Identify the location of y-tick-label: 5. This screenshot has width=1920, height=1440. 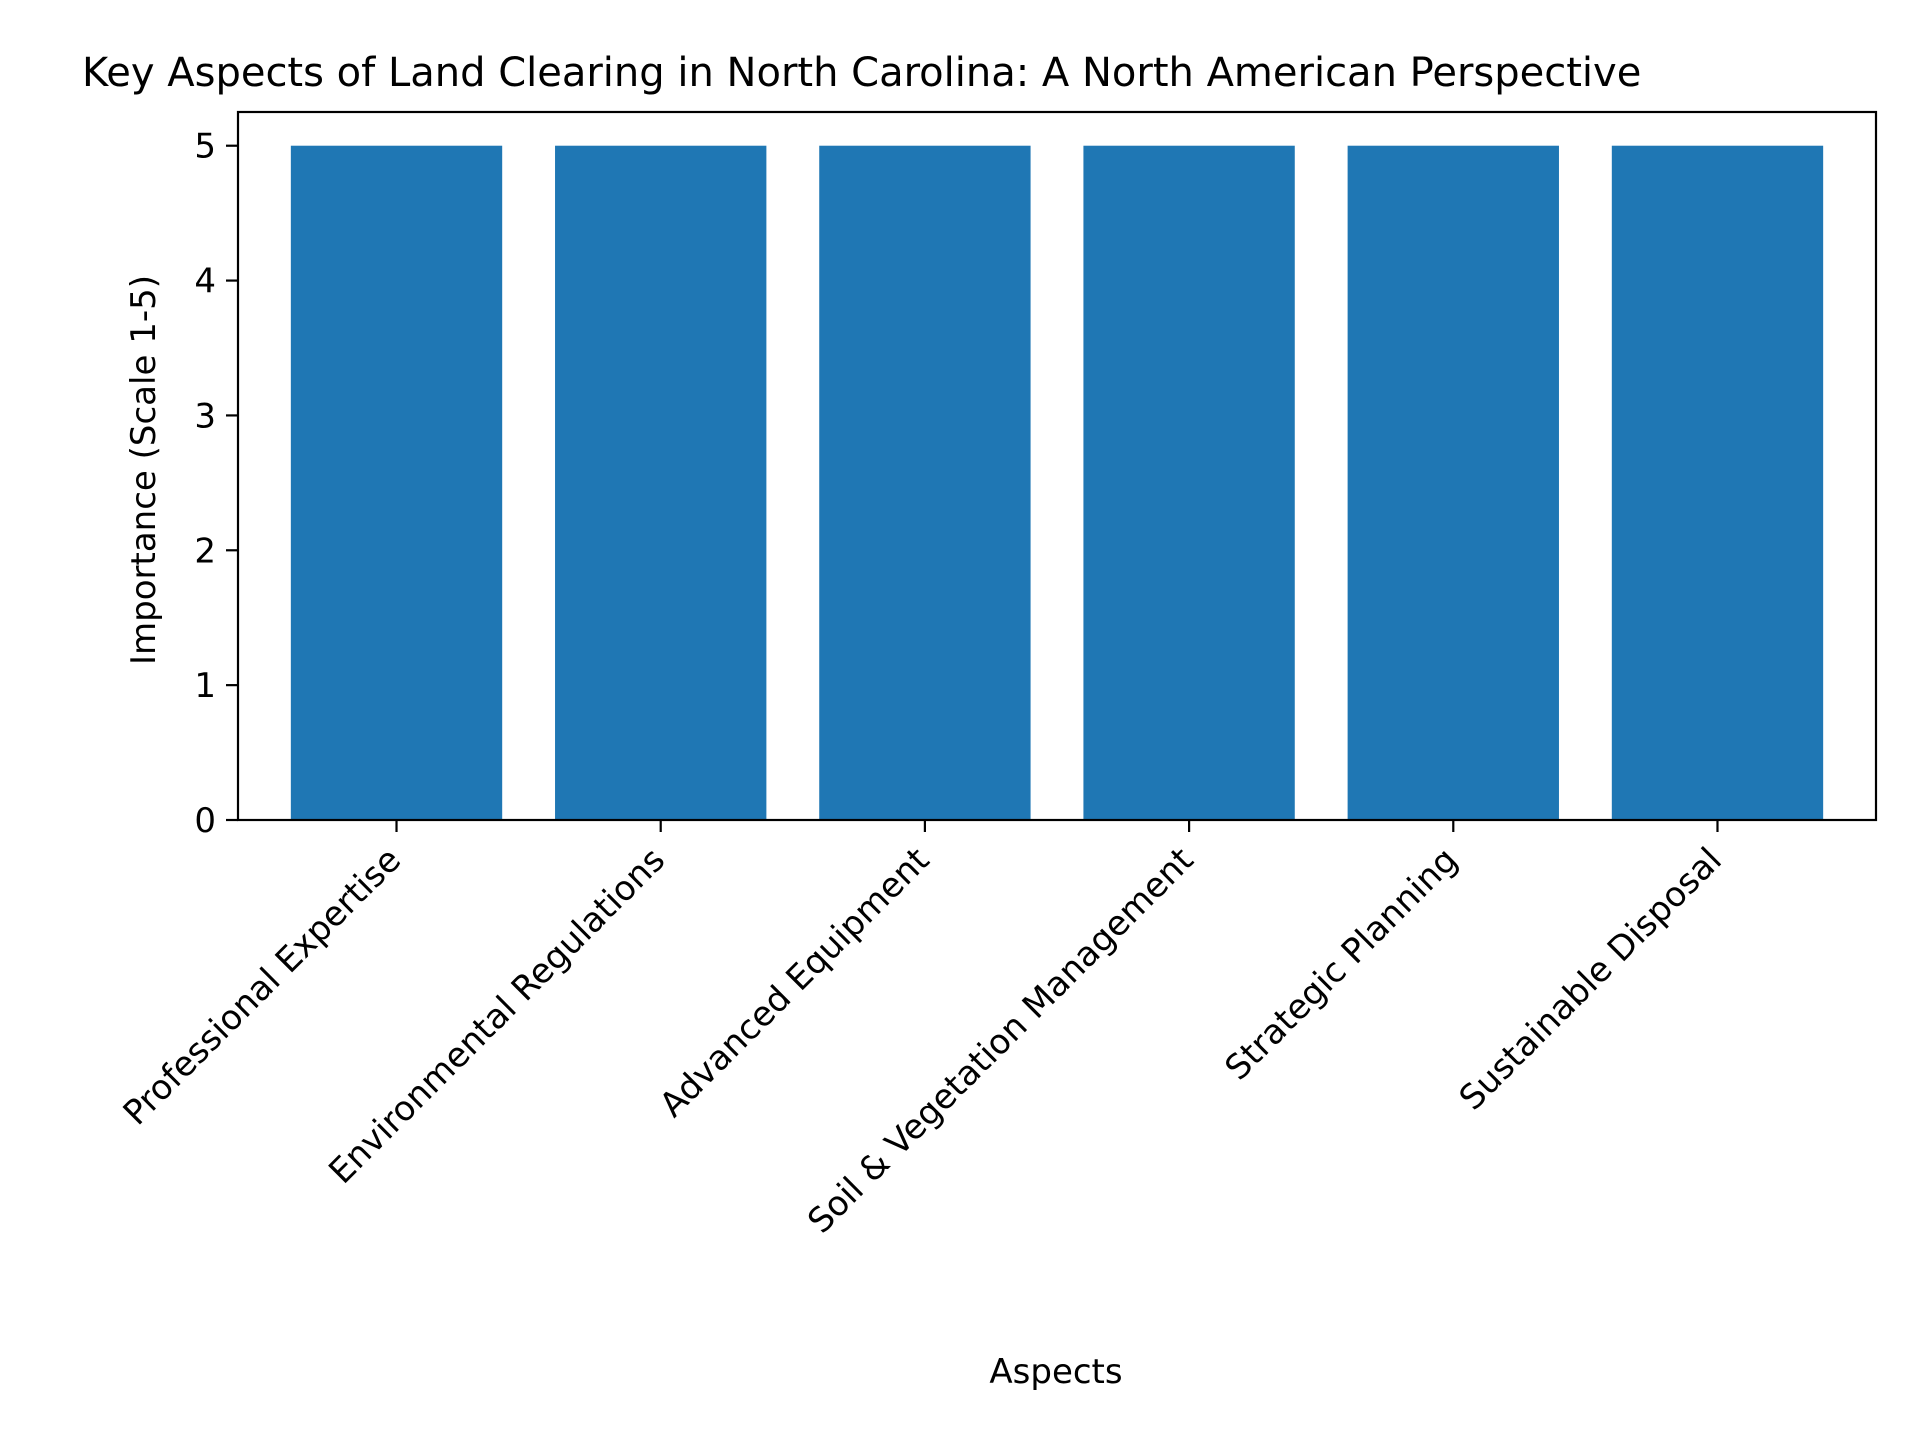
(205, 147).